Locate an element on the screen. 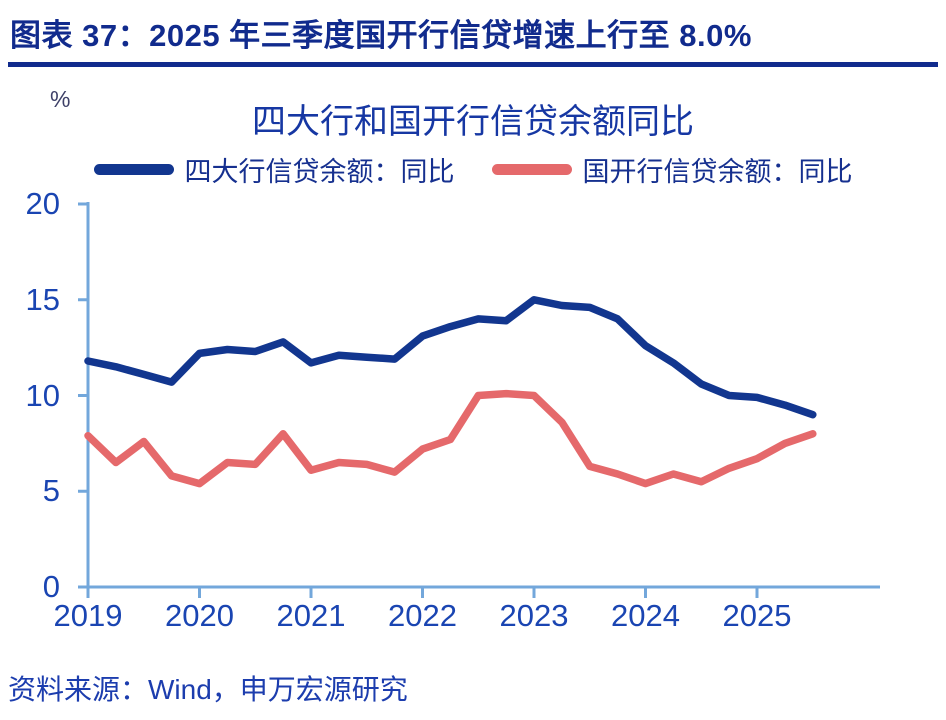 This screenshot has height=720, width=946. chart-legend: 四大行信贷余额：同比 国开行信贷余额：同比 is located at coordinates (473, 169).